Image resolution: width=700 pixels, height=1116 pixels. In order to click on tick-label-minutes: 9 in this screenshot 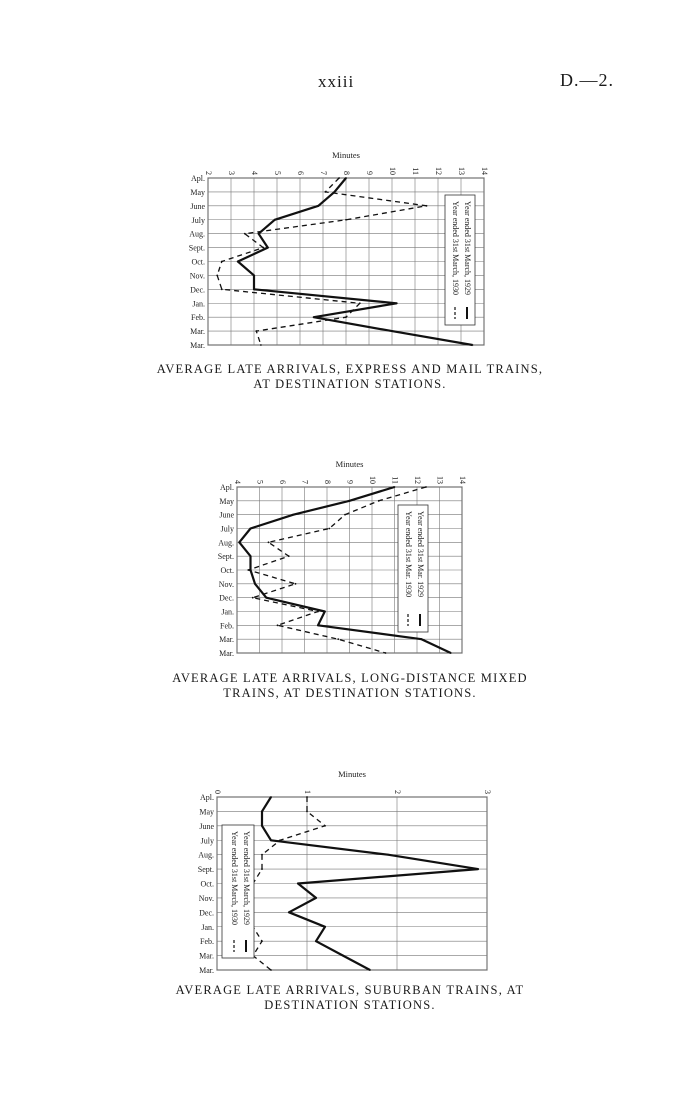, I will do `click(350, 482)`.